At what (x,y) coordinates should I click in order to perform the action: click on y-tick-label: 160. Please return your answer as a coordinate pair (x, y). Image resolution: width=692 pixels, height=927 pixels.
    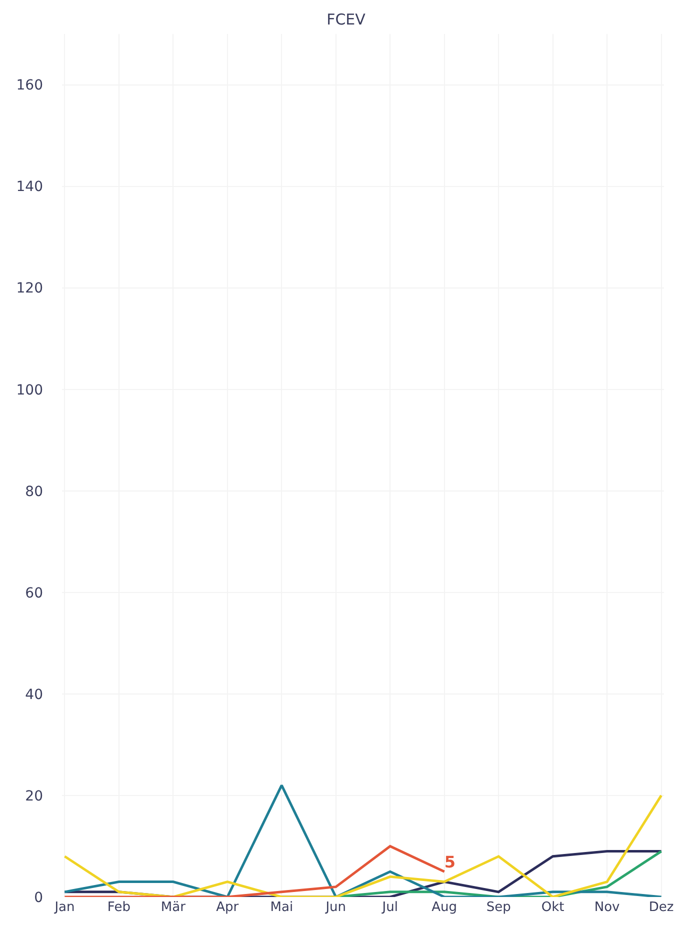
    Looking at the image, I should click on (29, 86).